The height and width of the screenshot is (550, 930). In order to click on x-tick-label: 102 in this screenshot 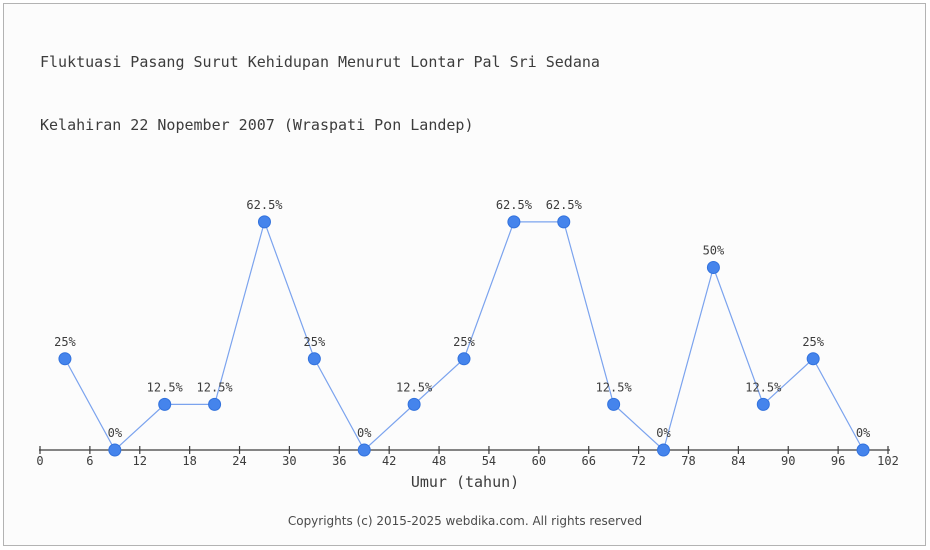, I will do `click(888, 461)`.